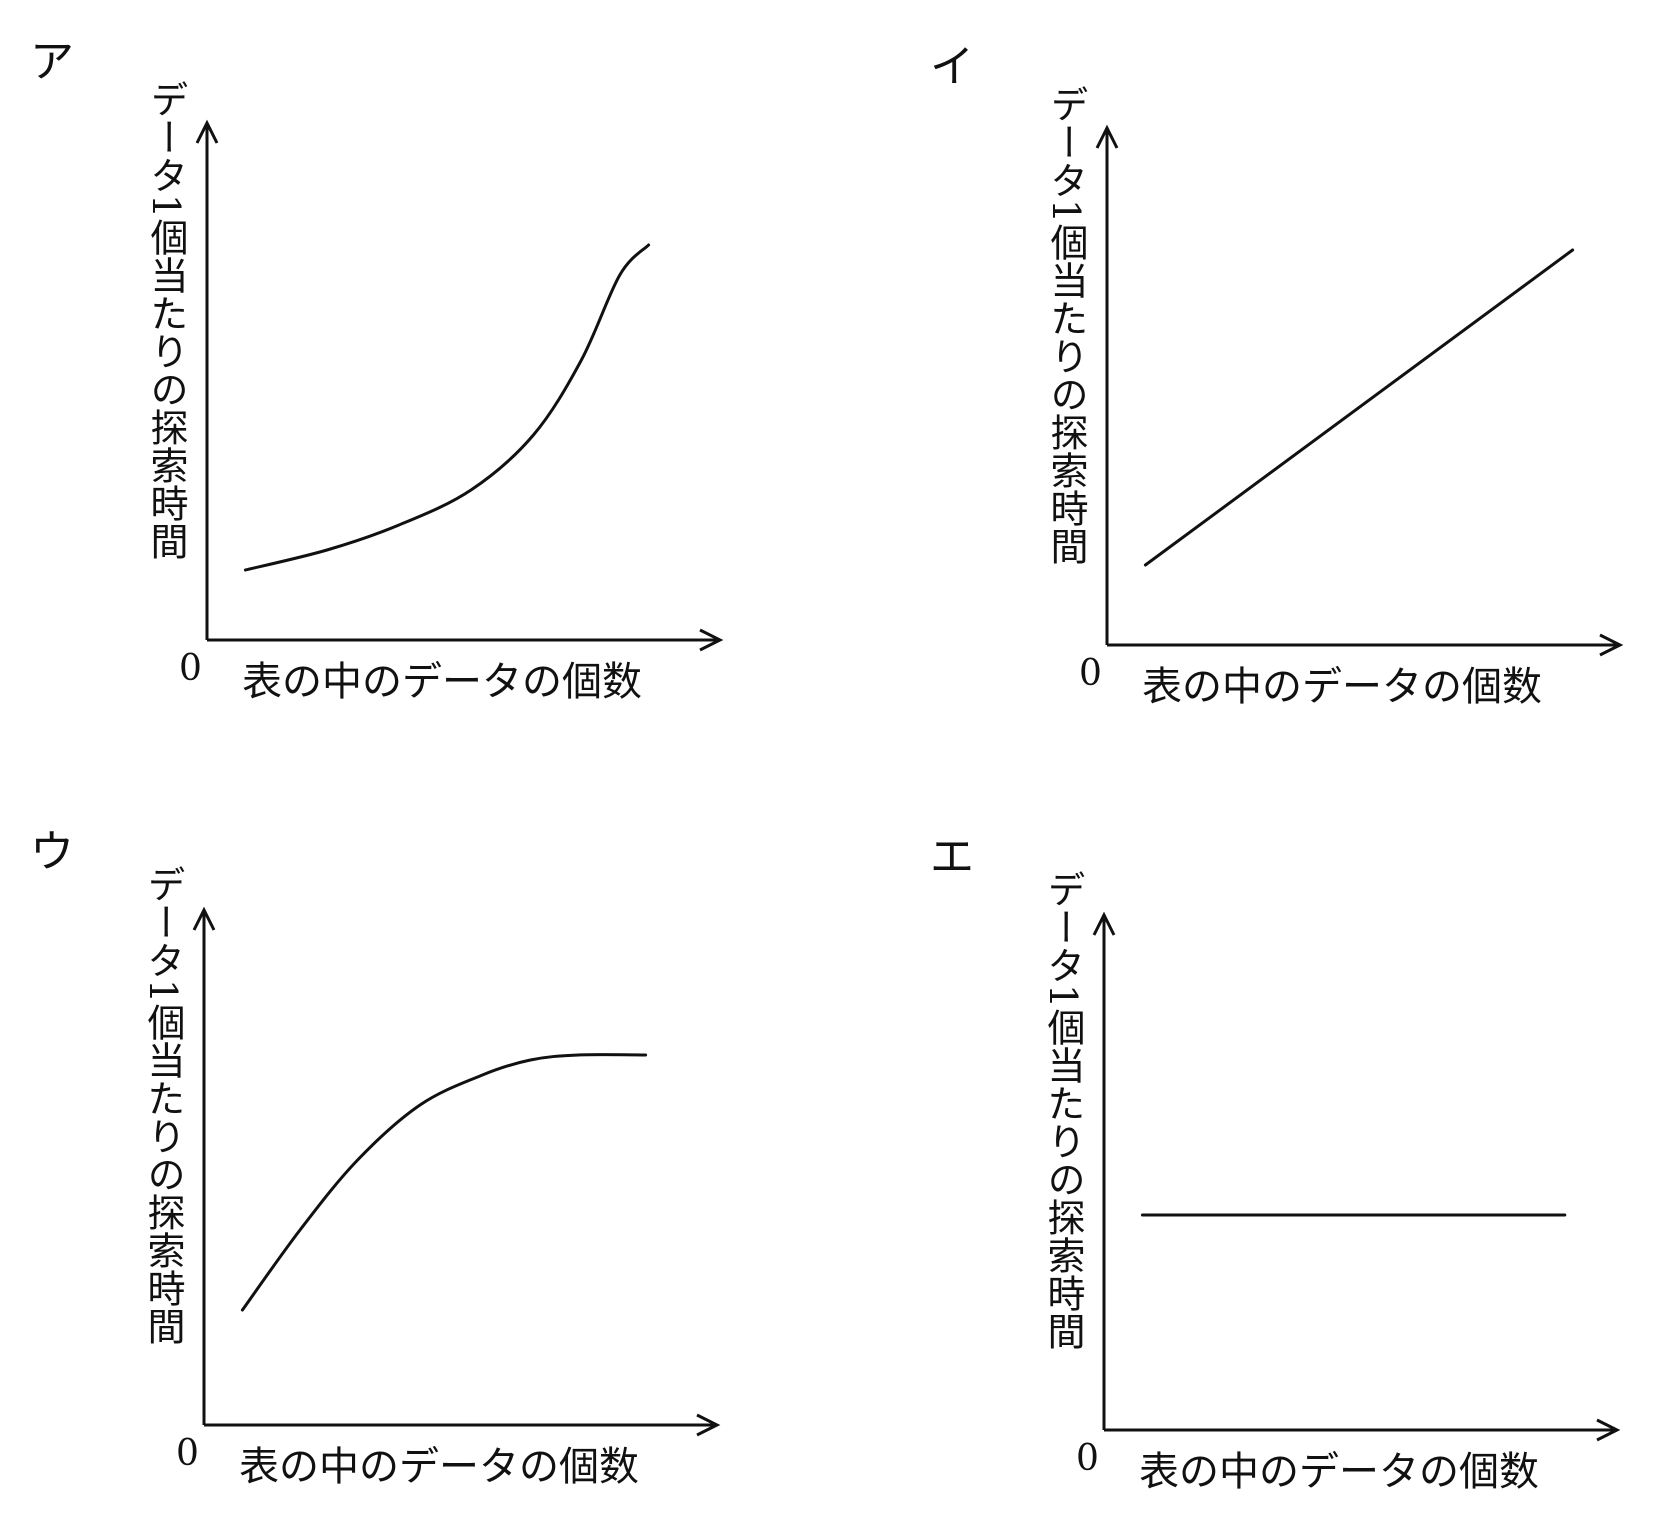 The image size is (1658, 1526). Describe the element at coordinates (52, 852) in the screenshot. I see `panel-label: ウ` at that location.